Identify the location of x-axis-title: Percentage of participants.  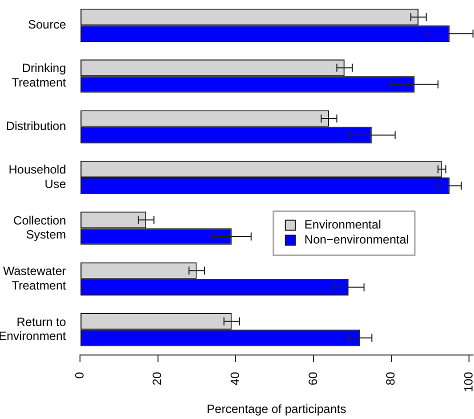
(276, 409).